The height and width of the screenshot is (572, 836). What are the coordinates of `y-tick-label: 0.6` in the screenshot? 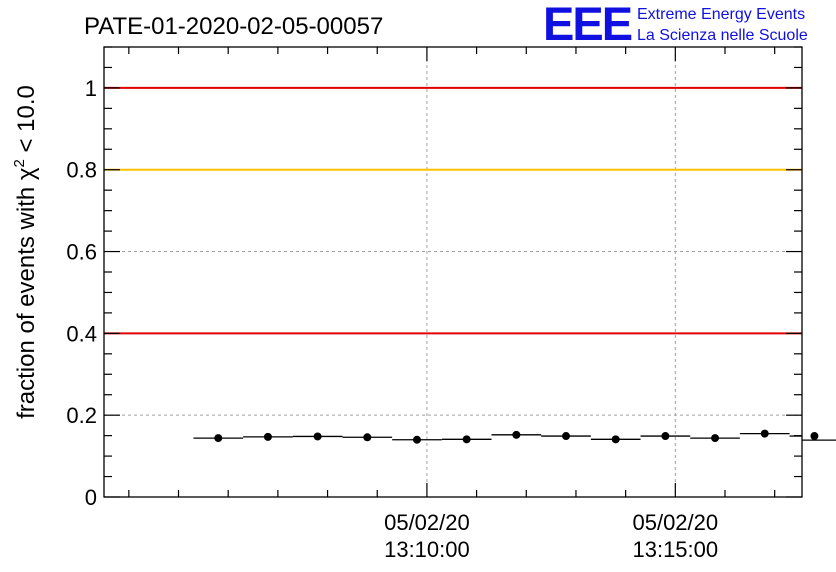 It's located at (81, 252).